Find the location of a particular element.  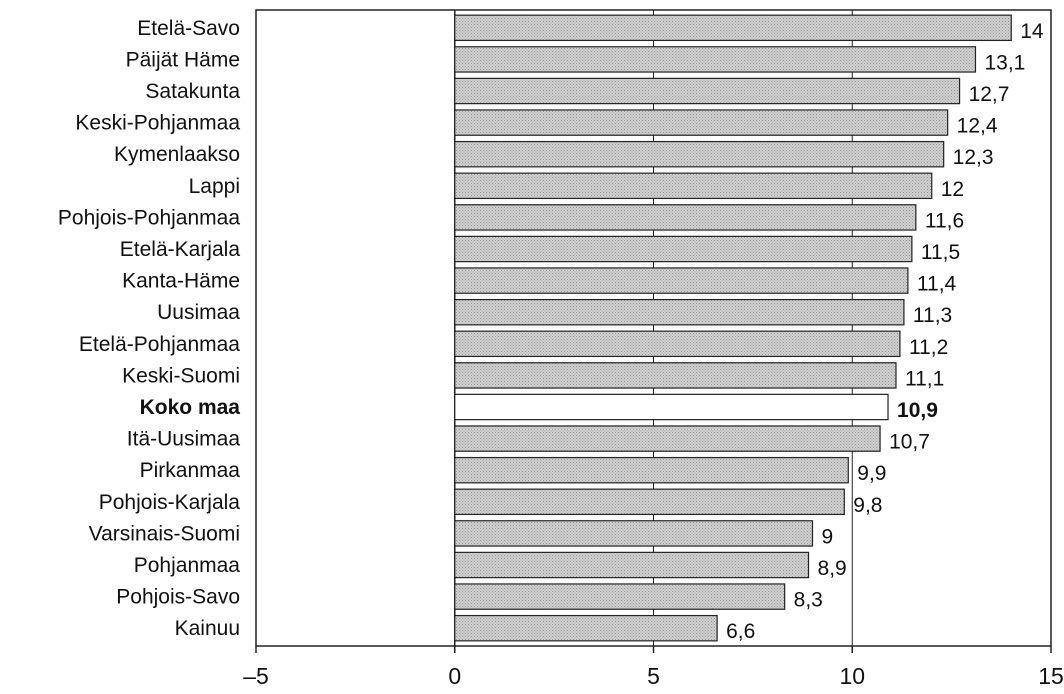

category-label: Uusimaa is located at coordinates (198, 312).